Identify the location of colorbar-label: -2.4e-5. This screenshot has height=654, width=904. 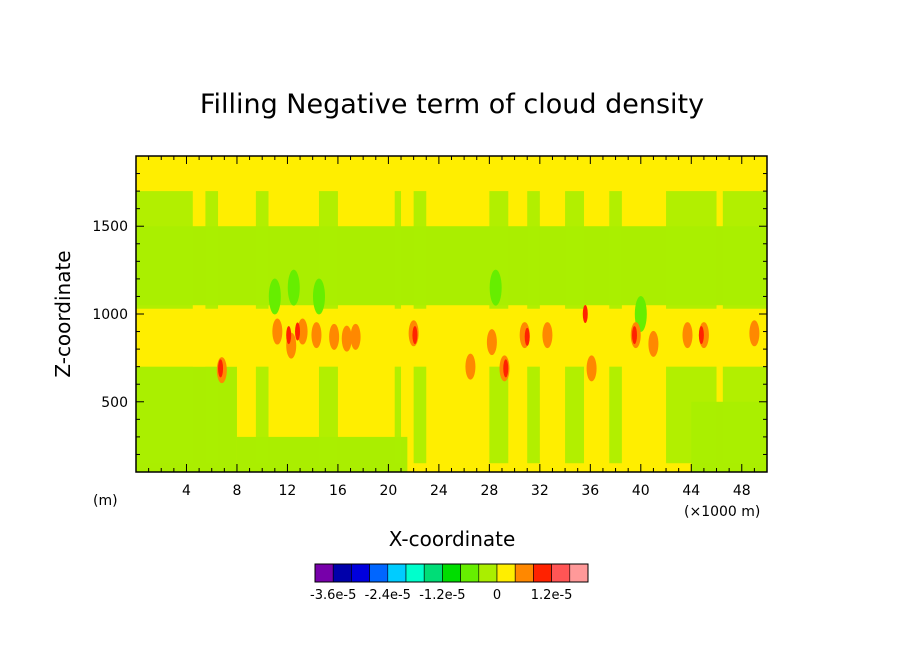
(388, 595).